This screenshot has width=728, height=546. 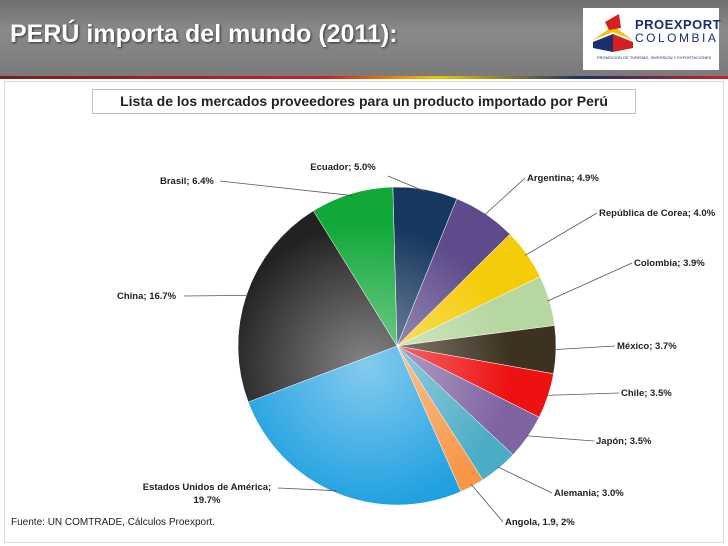 I want to click on slice-label: Colombia; 3.9%, so click(x=669, y=263).